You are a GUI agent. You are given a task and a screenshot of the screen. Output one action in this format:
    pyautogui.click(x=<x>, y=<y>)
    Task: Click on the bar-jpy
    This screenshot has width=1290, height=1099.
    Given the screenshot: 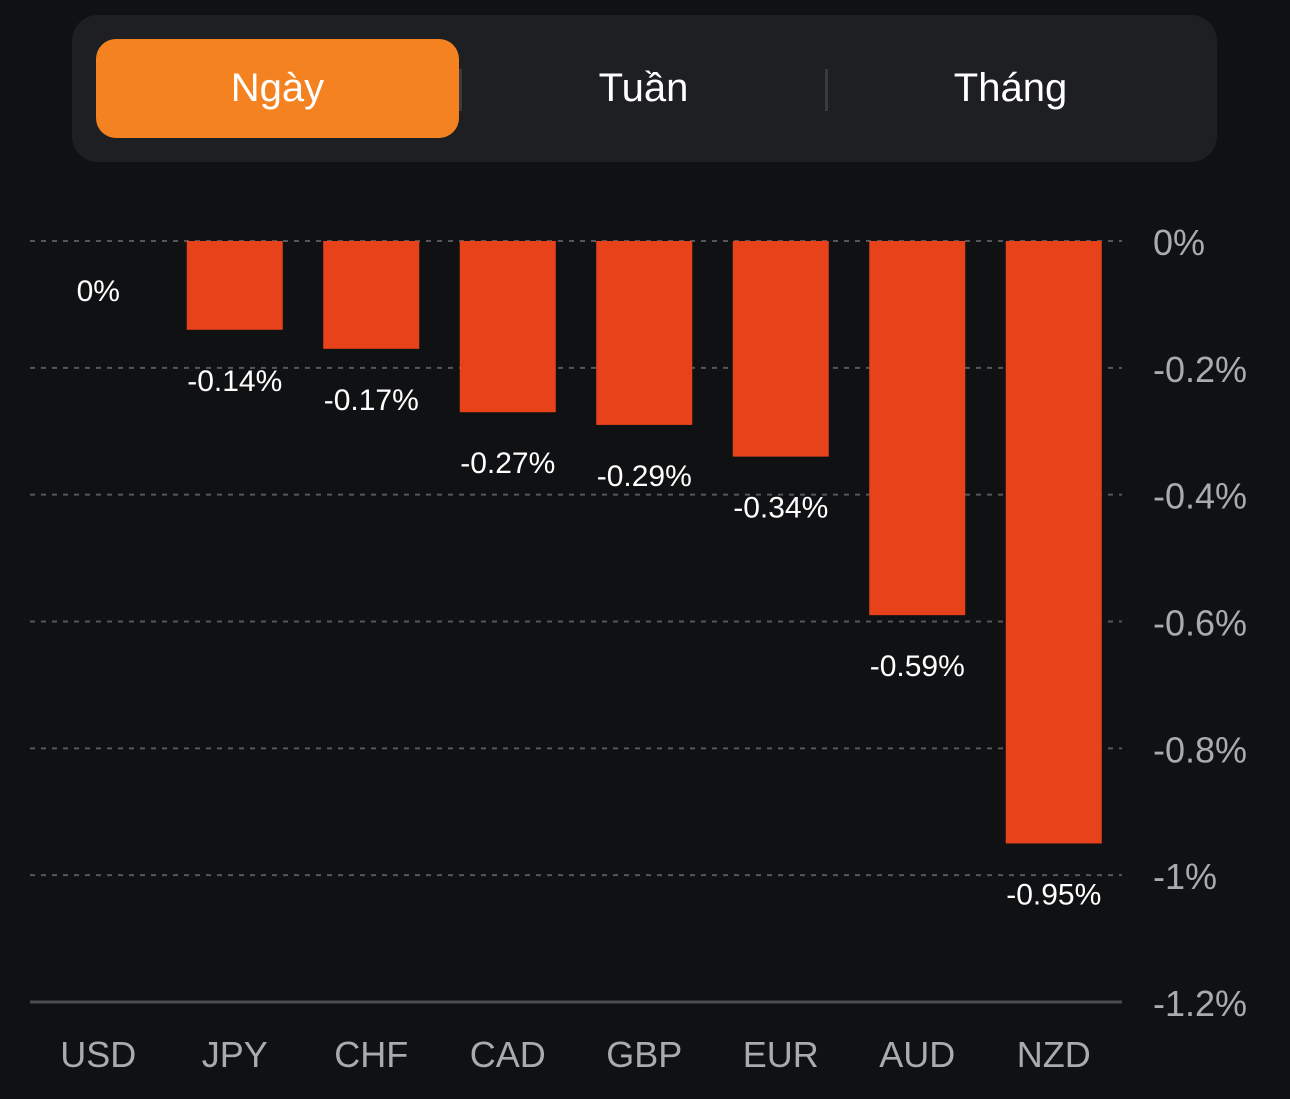 What is the action you would take?
    pyautogui.click(x=234, y=285)
    